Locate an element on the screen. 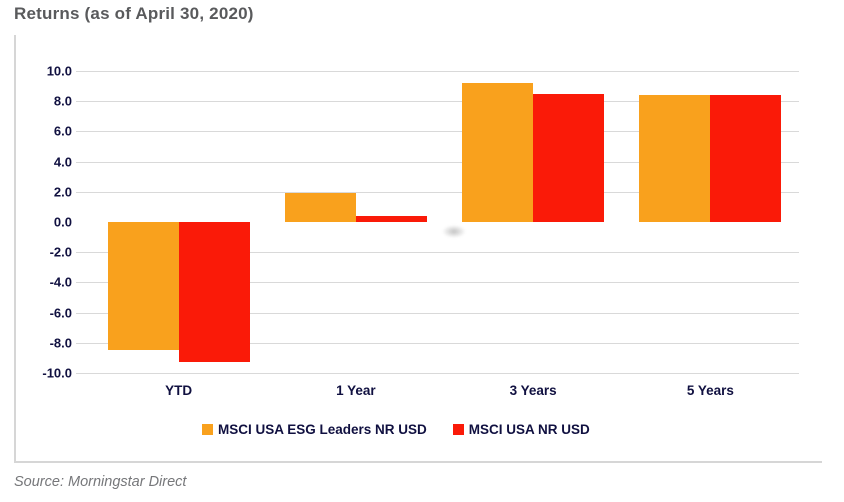 This screenshot has width=844, height=502. bar-usa-ytd is located at coordinates (214, 292).